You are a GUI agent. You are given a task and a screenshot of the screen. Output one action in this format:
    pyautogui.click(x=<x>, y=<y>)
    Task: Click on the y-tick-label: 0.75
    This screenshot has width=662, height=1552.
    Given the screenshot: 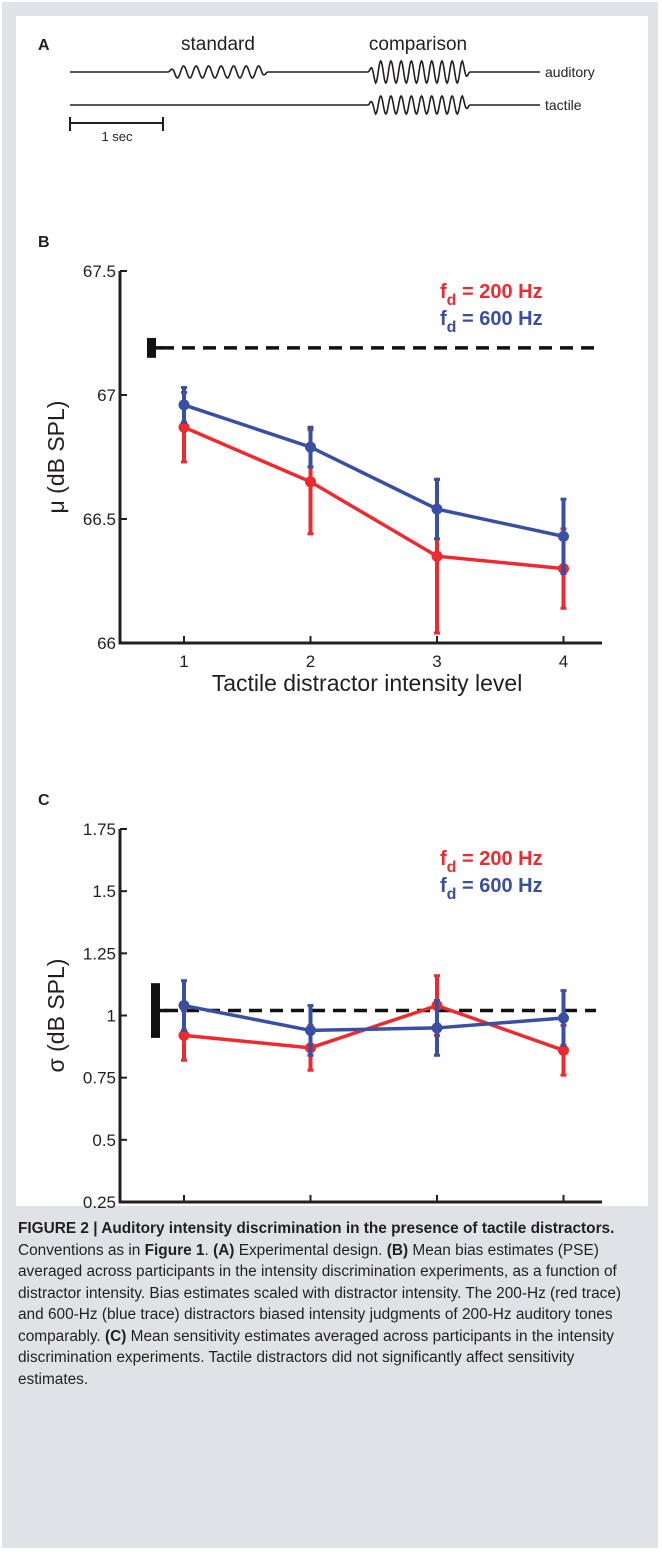 What is the action you would take?
    pyautogui.click(x=99, y=1078)
    